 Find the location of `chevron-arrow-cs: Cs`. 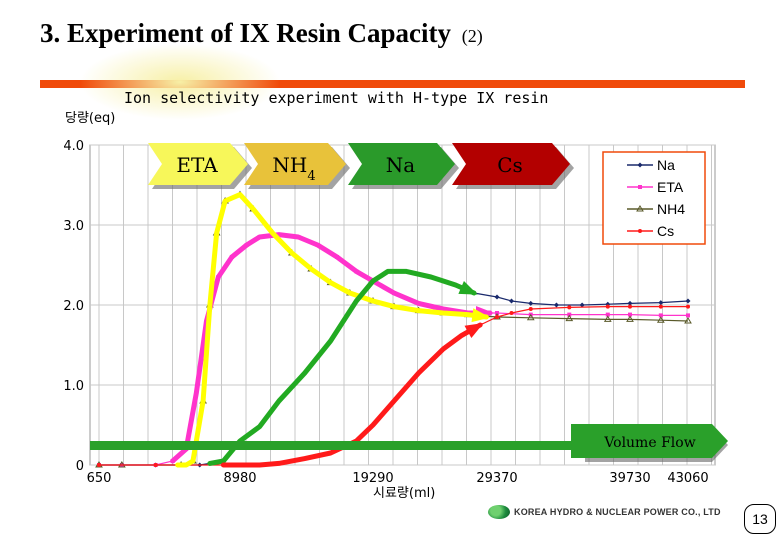

chevron-arrow-cs: Cs is located at coordinates (513, 166).